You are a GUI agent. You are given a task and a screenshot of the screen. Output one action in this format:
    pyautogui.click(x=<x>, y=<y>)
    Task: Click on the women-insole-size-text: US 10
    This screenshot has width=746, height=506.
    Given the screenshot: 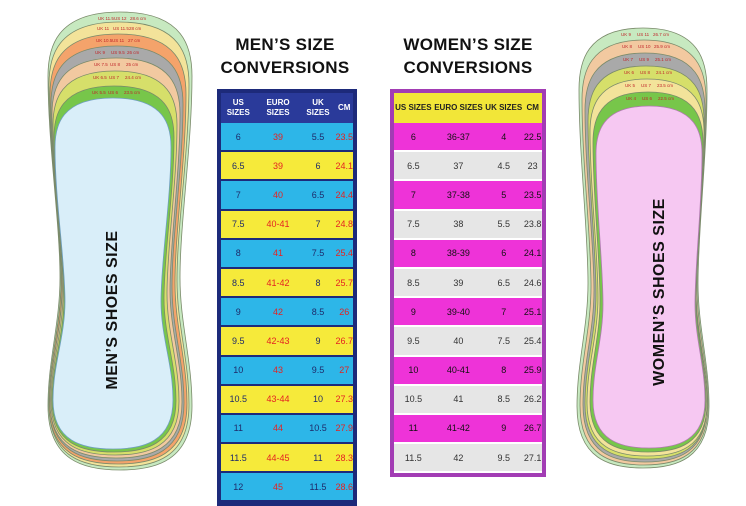 What is the action you would take?
    pyautogui.click(x=644, y=46)
    